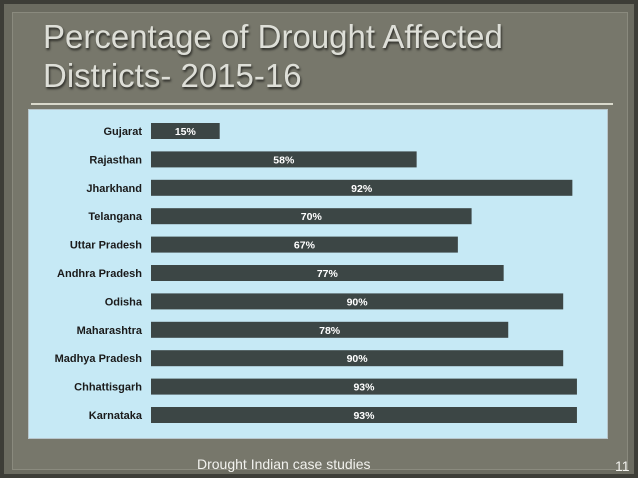 The height and width of the screenshot is (478, 638). I want to click on category-label: Jharkhand, so click(114, 189).